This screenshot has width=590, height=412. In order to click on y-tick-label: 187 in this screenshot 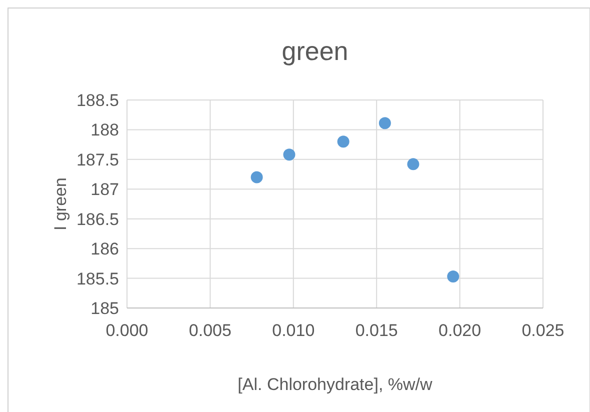, I will do `click(104, 190)`.